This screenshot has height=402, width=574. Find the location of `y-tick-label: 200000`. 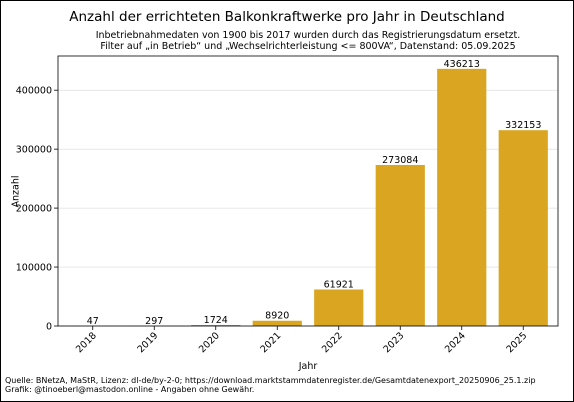

y-tick-label: 200000 is located at coordinates (34, 209).